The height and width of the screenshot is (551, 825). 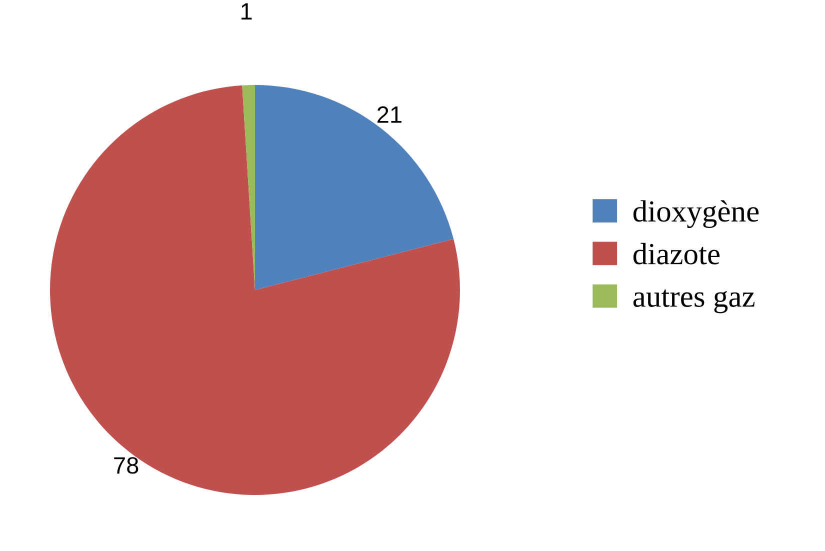 What do you see at coordinates (247, 11) in the screenshot?
I see `data-label: 1` at bounding box center [247, 11].